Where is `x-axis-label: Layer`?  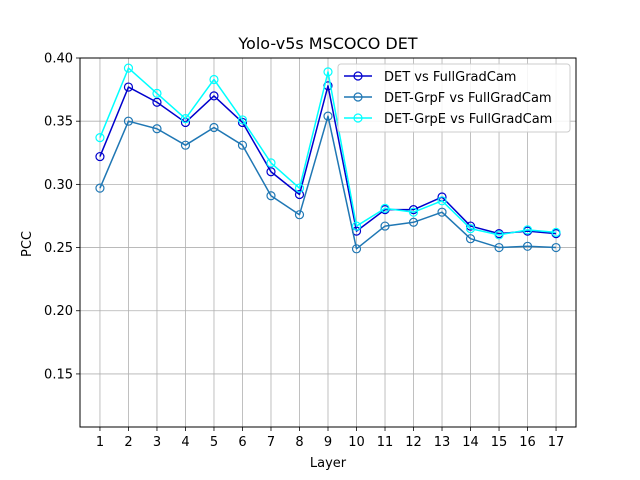
x-axis-label: Layer is located at coordinates (328, 463).